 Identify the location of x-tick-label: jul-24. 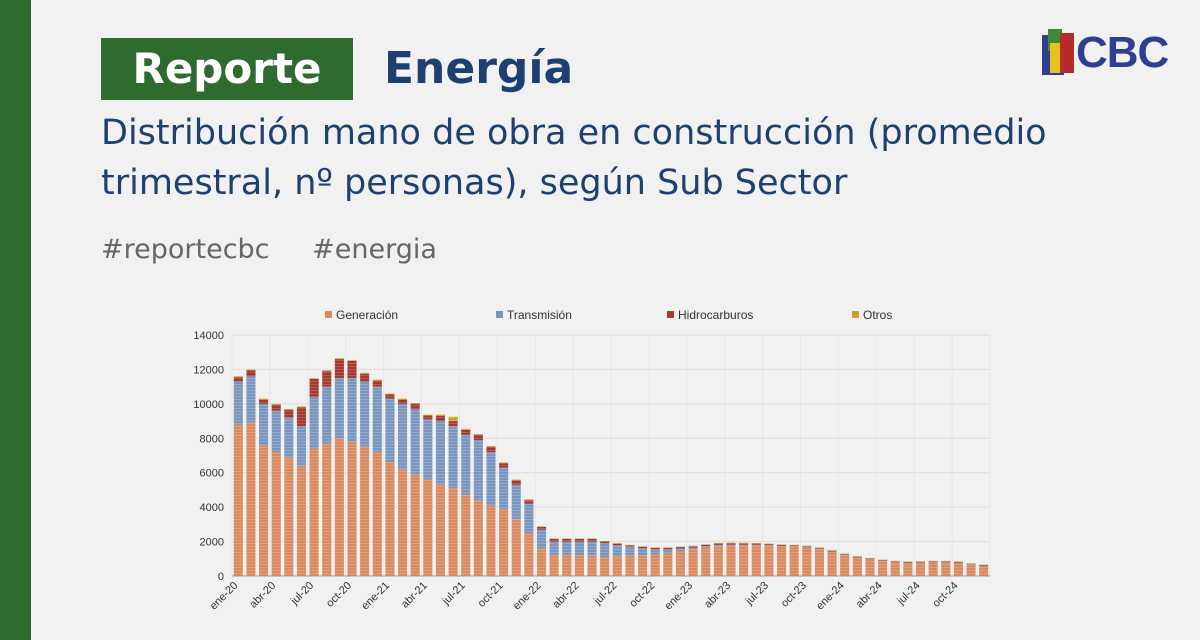
(908, 594).